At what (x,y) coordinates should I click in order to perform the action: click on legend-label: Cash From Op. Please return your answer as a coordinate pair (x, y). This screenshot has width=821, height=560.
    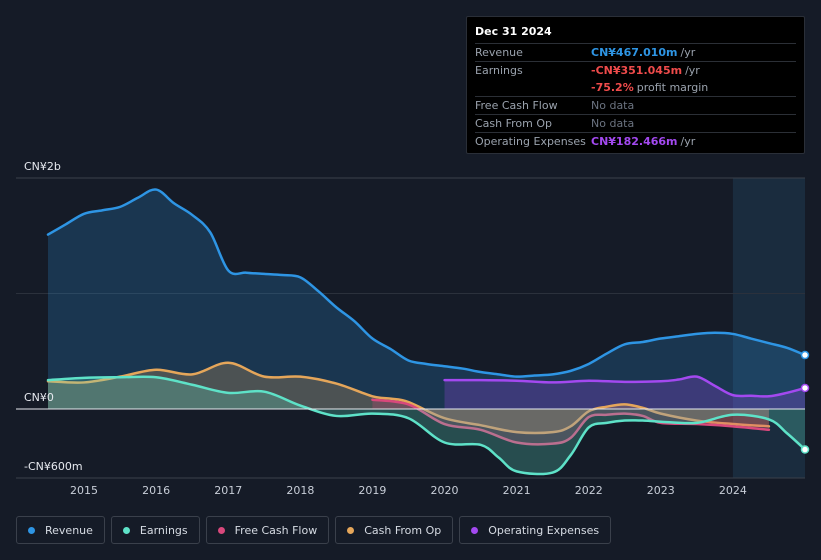
    Looking at the image, I should click on (403, 530).